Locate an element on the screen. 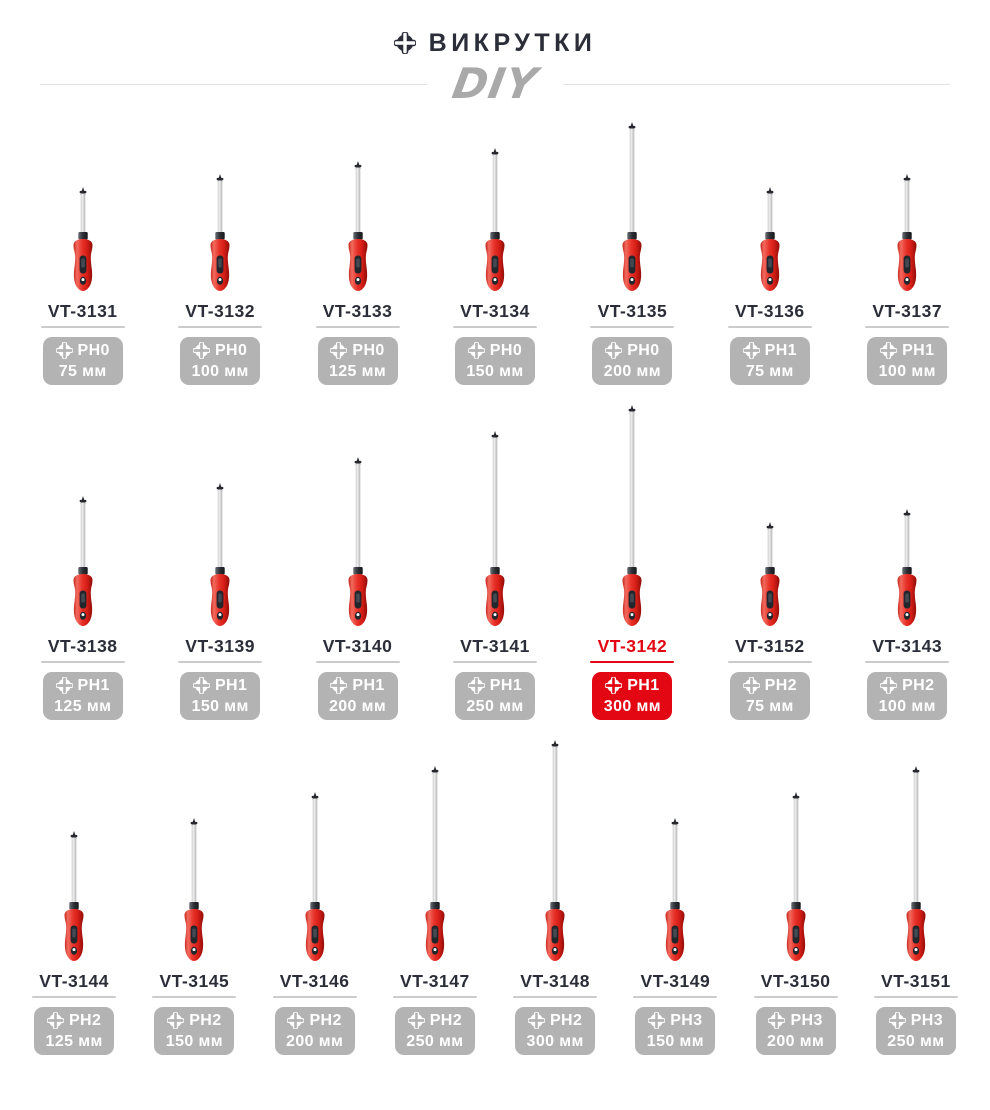  product-card-vt-3144: VT-3144 PH2 125 мм is located at coordinates (74, 897).